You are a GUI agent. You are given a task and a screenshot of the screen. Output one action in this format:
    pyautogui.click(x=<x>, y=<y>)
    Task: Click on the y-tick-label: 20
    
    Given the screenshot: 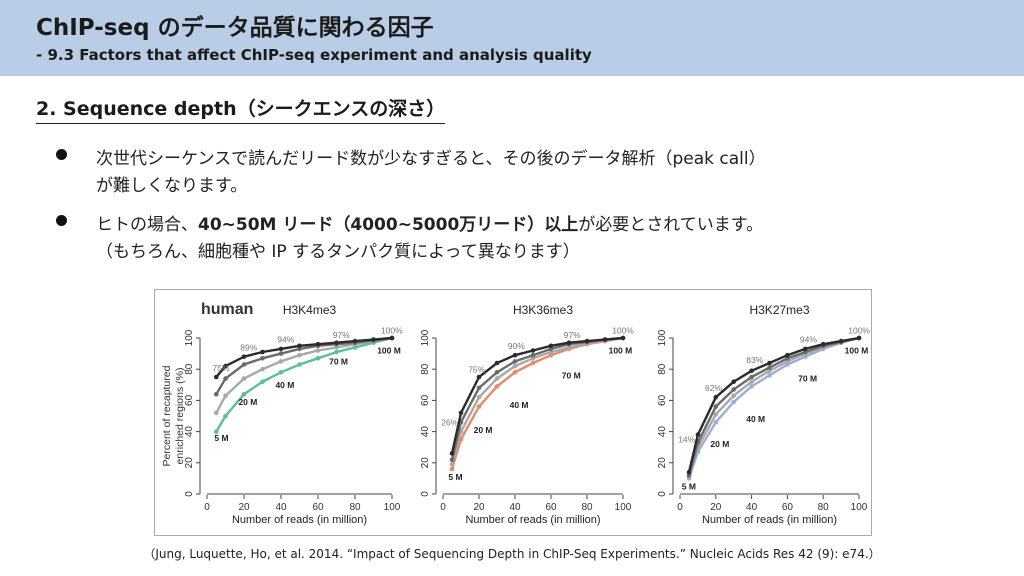 What is the action you would take?
    pyautogui.click(x=189, y=463)
    